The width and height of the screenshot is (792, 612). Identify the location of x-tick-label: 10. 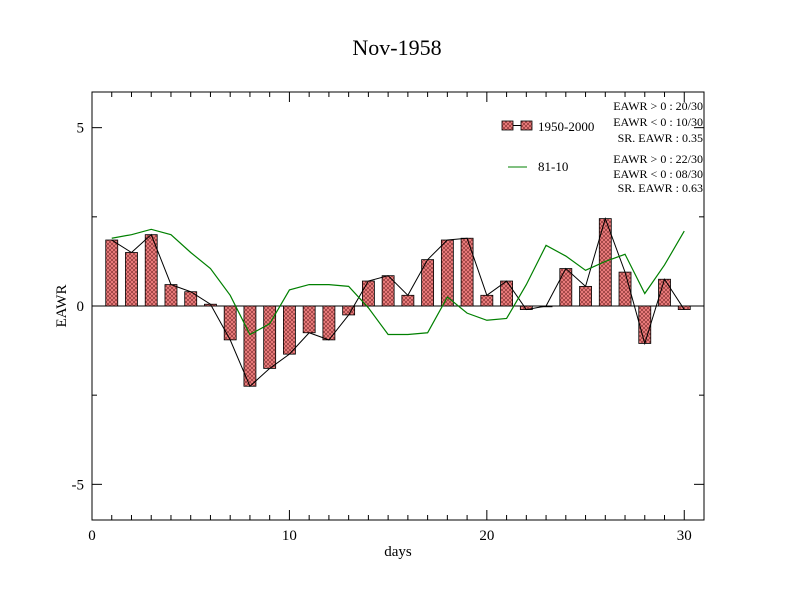
(289, 536).